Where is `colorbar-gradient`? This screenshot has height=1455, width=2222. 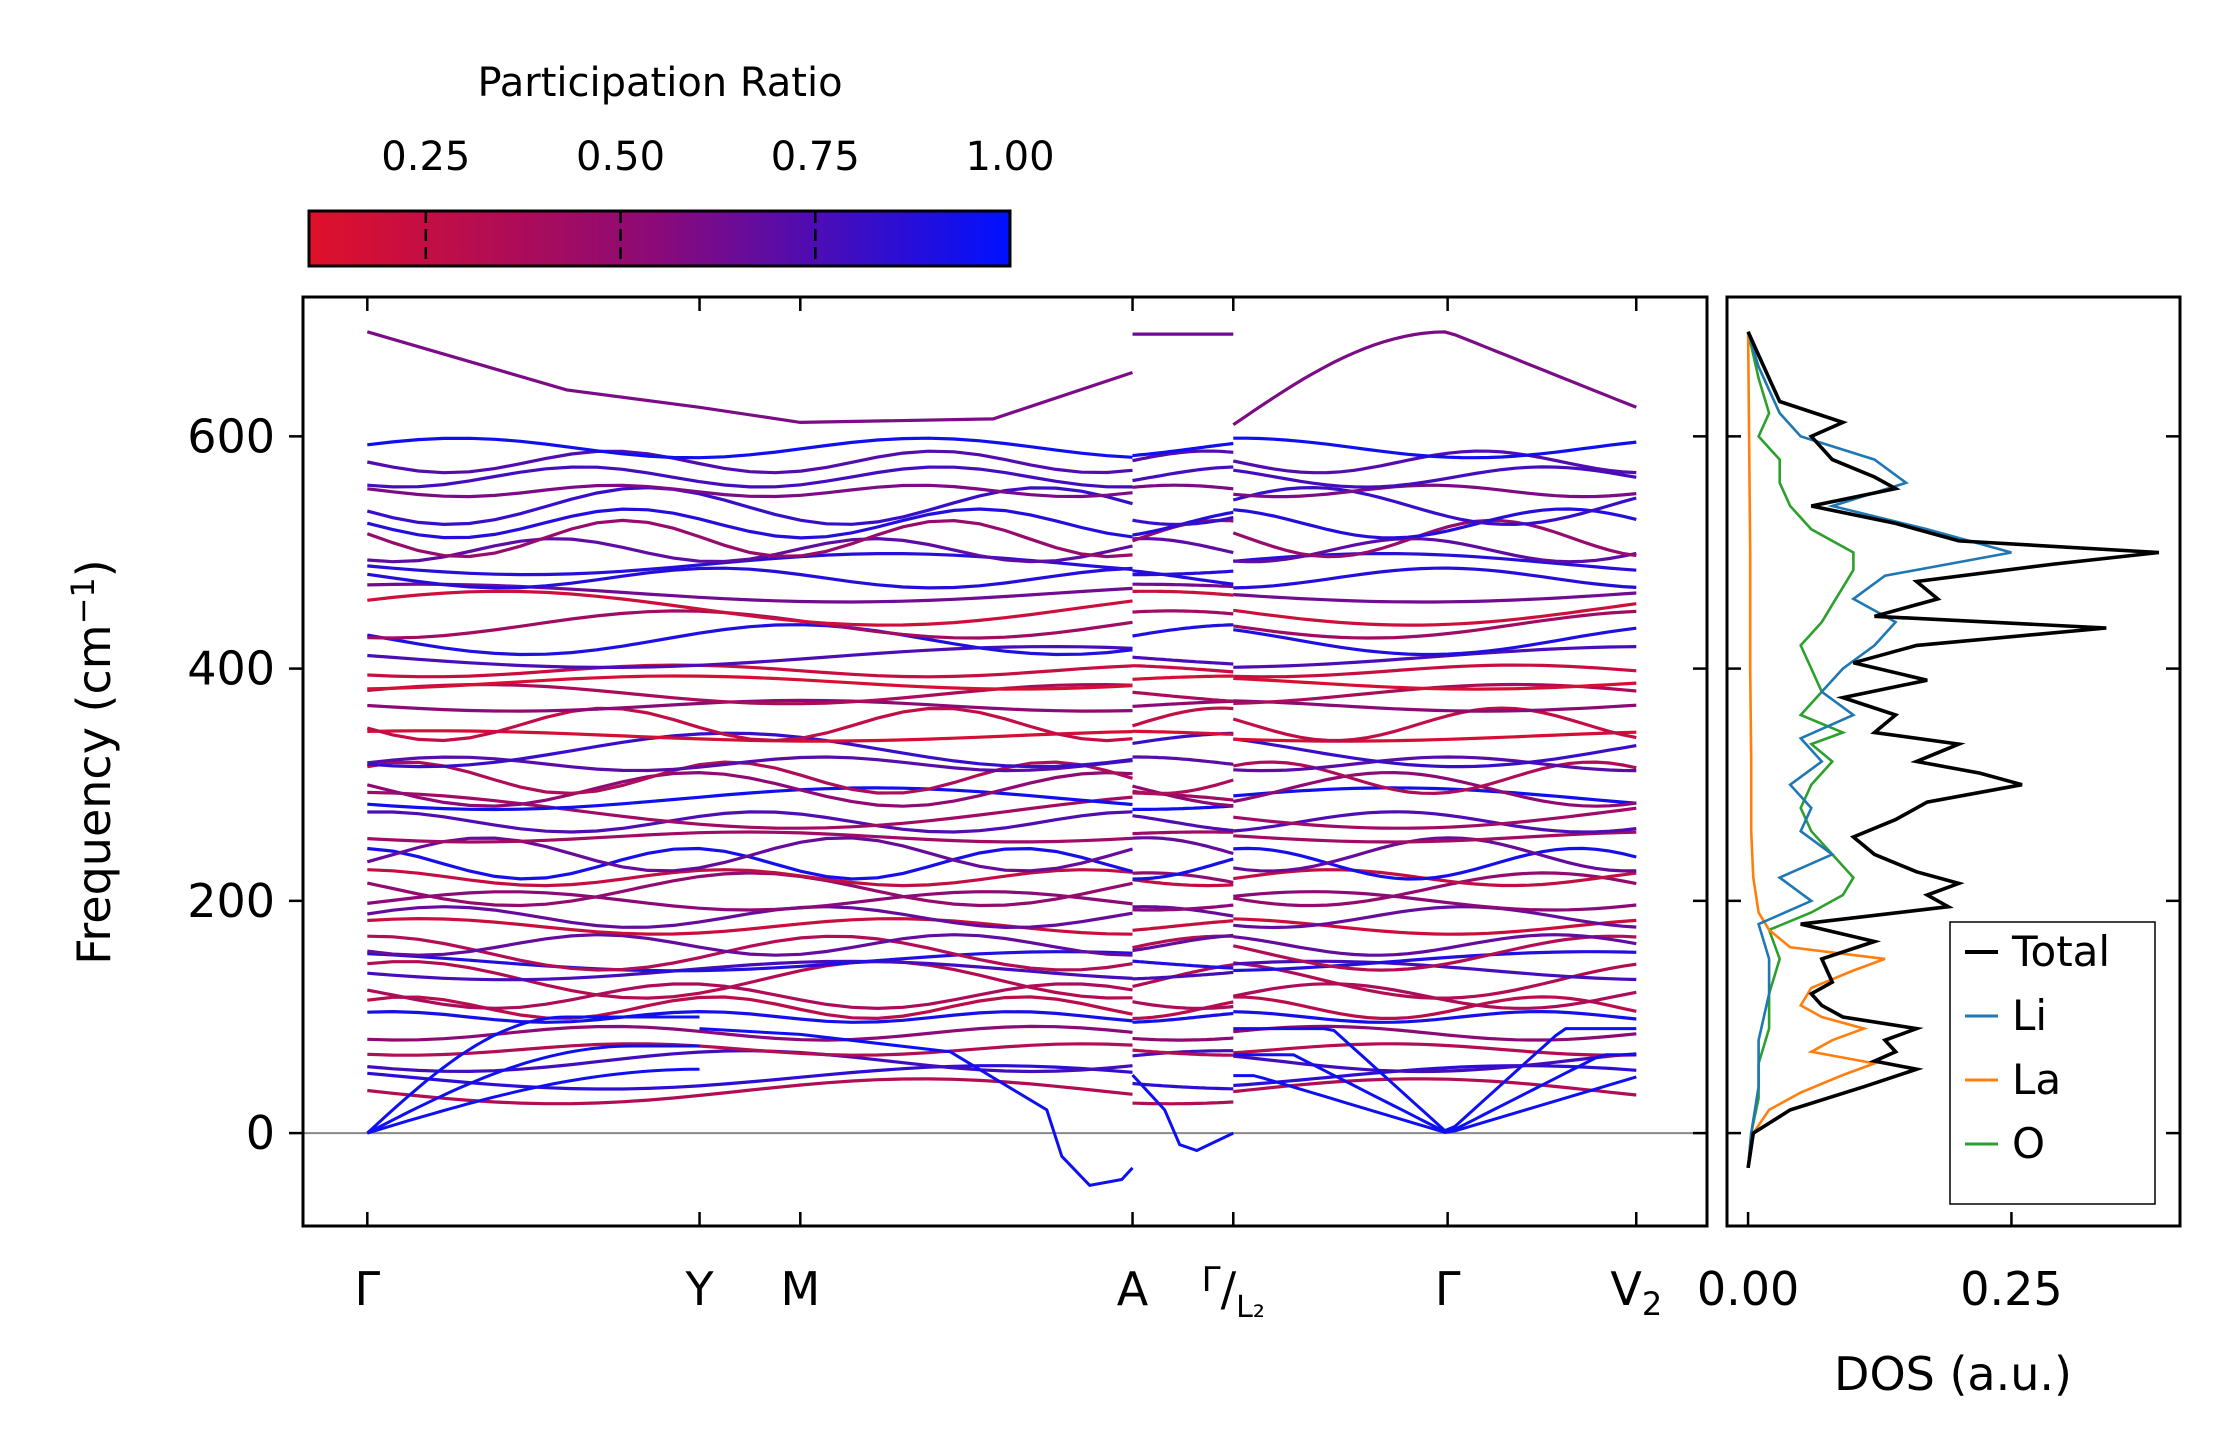 colorbar-gradient is located at coordinates (659, 238).